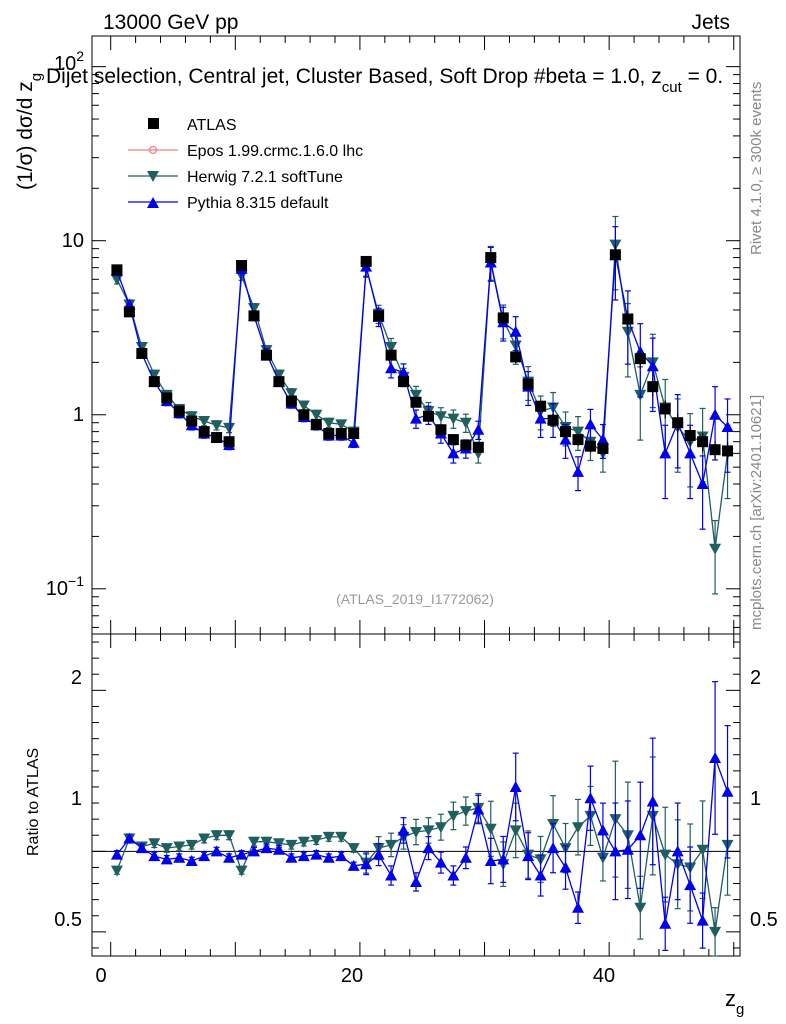 The image size is (786, 1024). Describe the element at coordinates (100, 976) in the screenshot. I see `x-tick-label-0: 0` at that location.